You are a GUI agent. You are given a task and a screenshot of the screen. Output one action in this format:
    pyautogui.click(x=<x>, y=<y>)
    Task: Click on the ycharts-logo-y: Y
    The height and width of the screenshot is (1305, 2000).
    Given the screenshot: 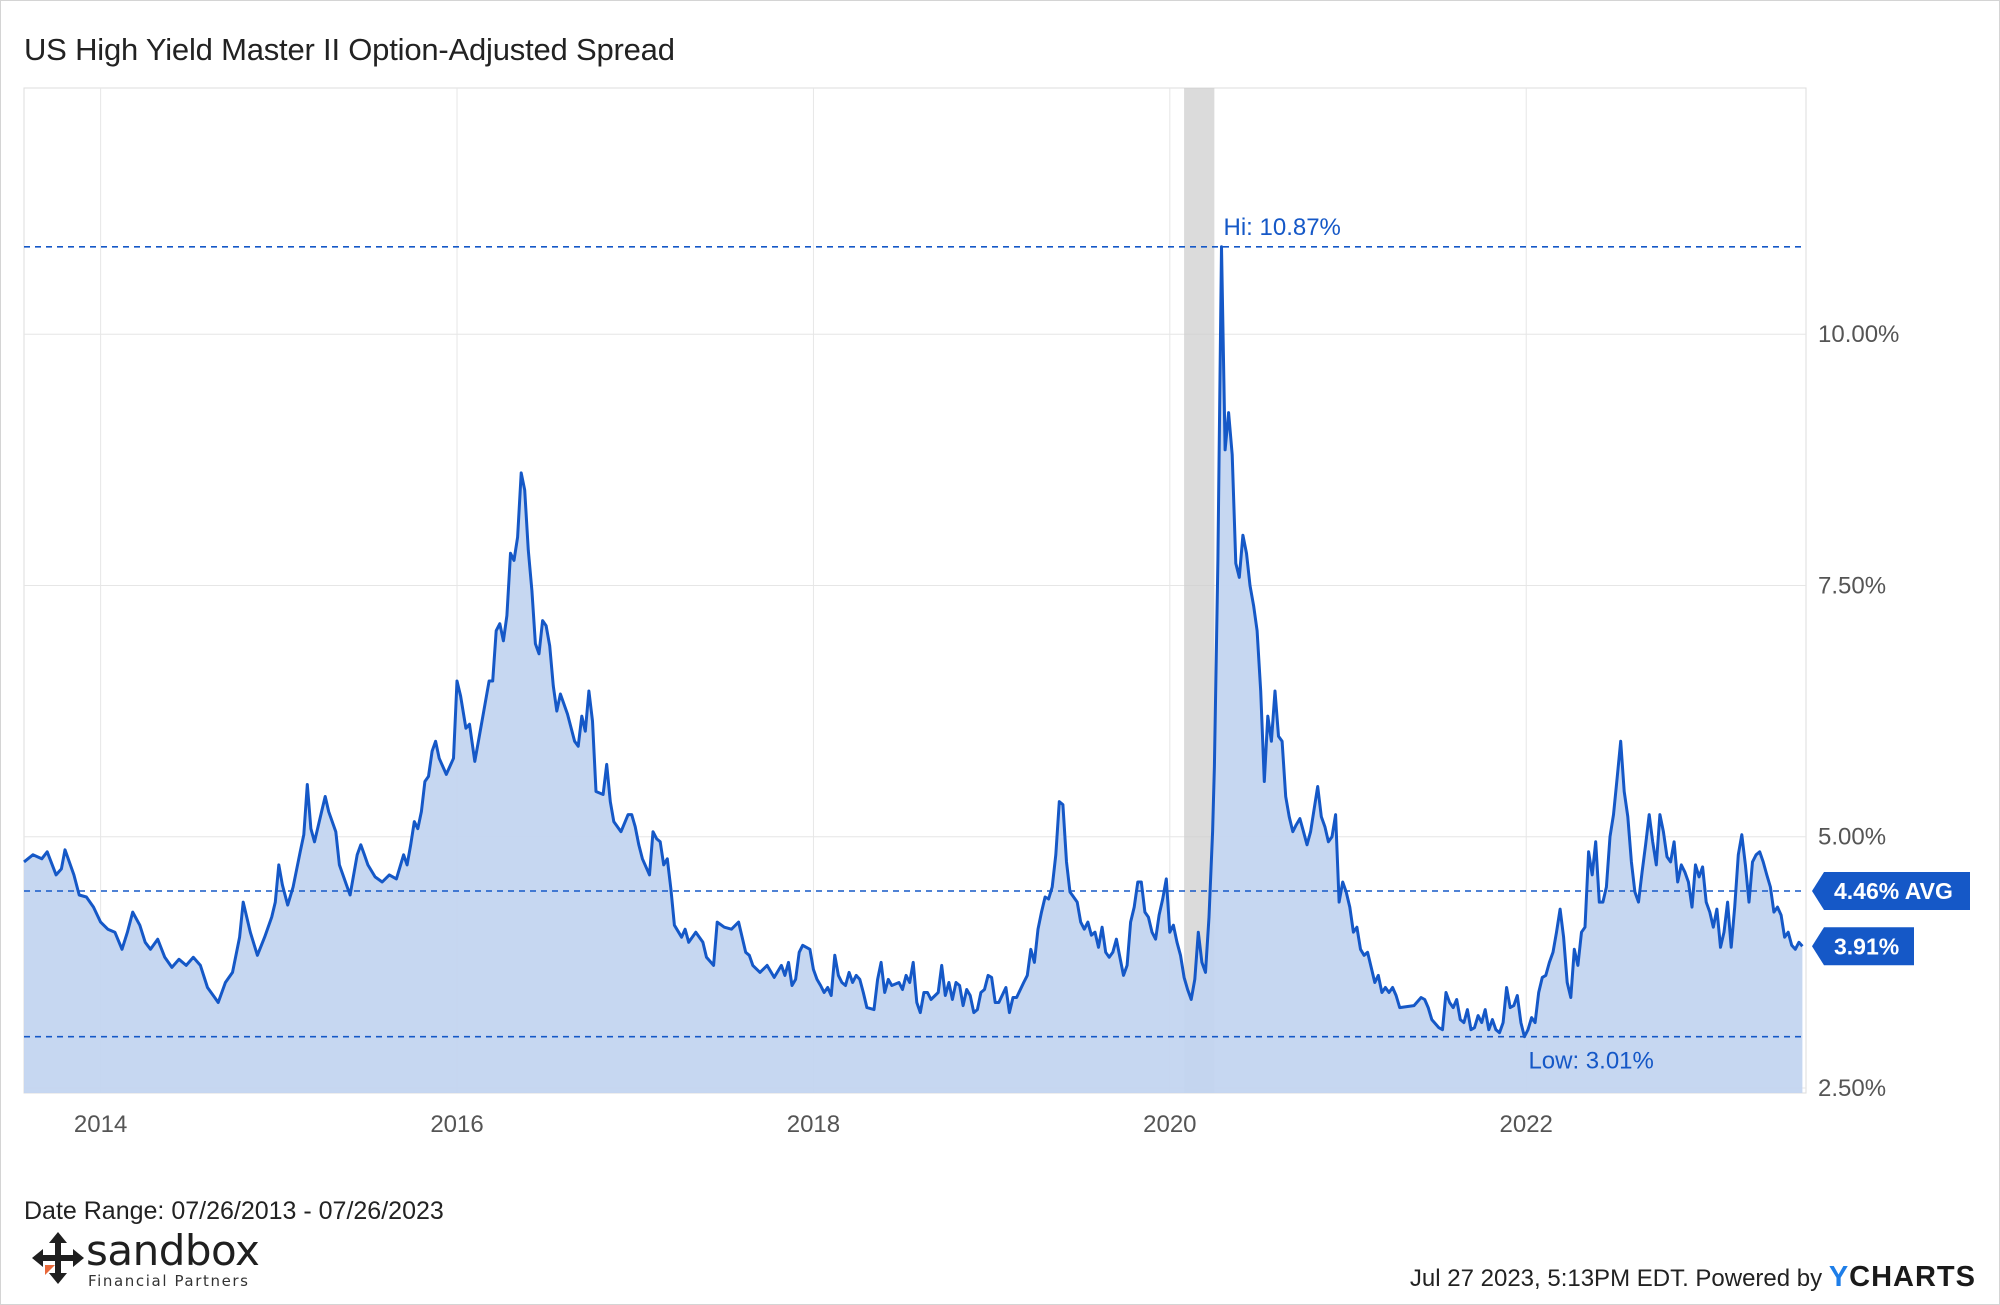 What is the action you would take?
    pyautogui.click(x=1839, y=1277)
    